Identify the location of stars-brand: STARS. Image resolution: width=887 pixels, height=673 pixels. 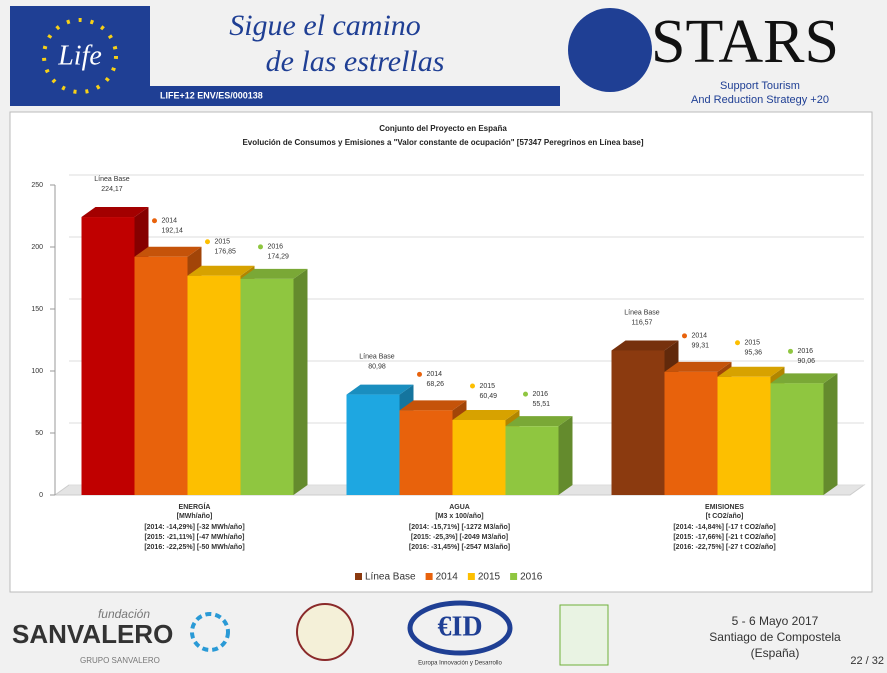
(745, 42).